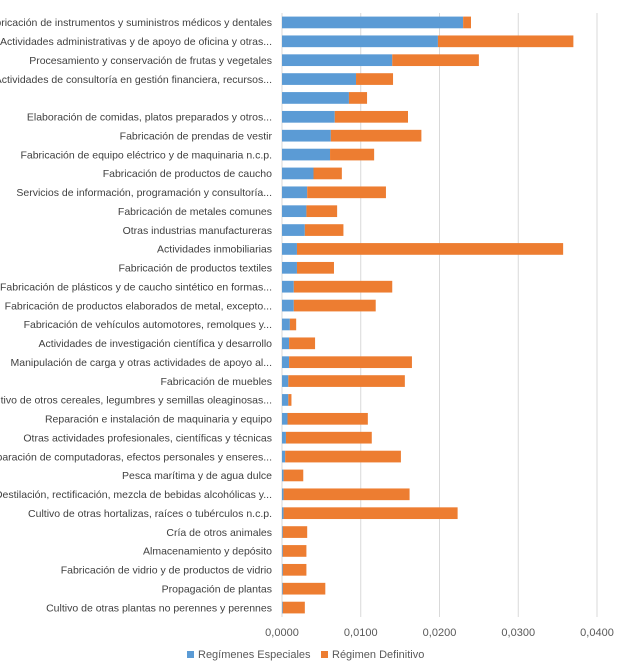 Image resolution: width=624 pixels, height=667 pixels. What do you see at coordinates (361, 633) in the screenshot?
I see `x-tick-label-1: 0,0100` at bounding box center [361, 633].